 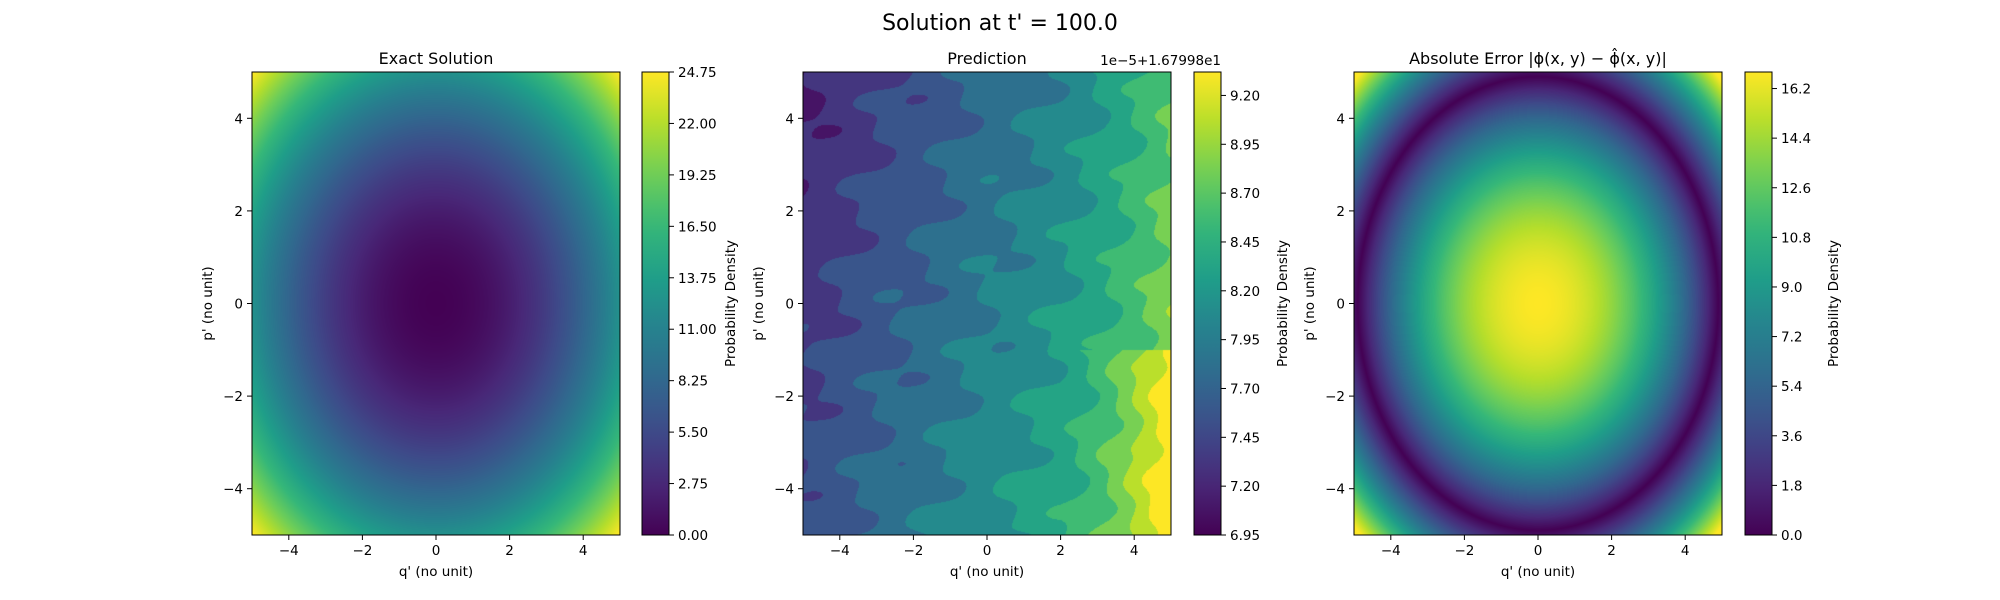 I want to click on colorbar-tick-label: 16.50, so click(x=697, y=227).